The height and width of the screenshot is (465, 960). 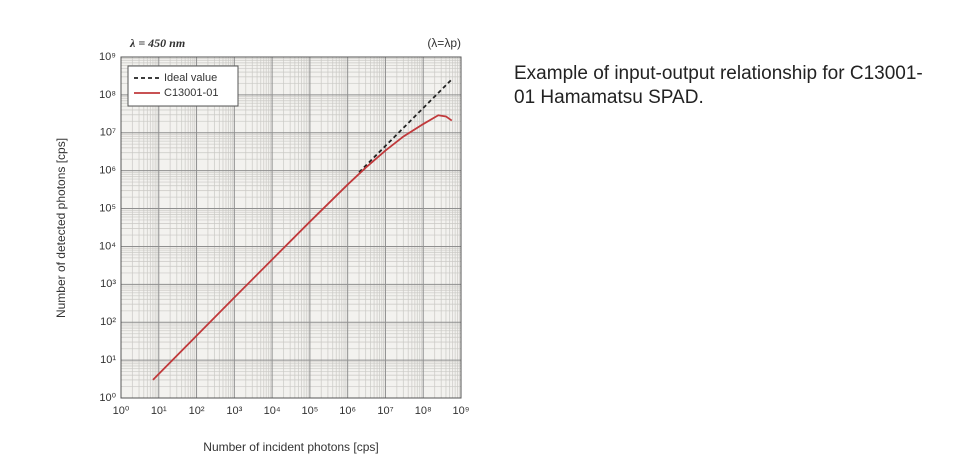 I want to click on x-tick-label: 10¹, so click(x=159, y=411).